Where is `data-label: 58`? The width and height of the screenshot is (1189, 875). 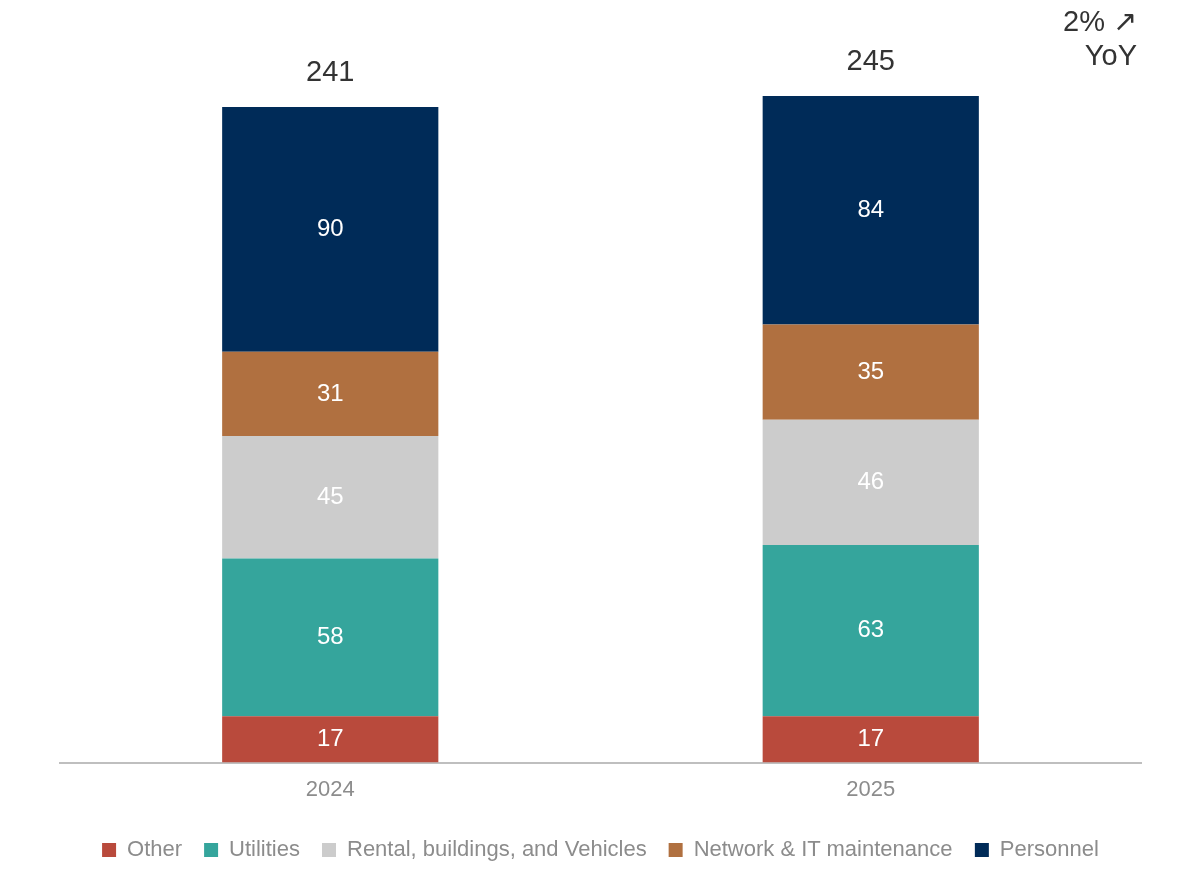 data-label: 58 is located at coordinates (330, 636).